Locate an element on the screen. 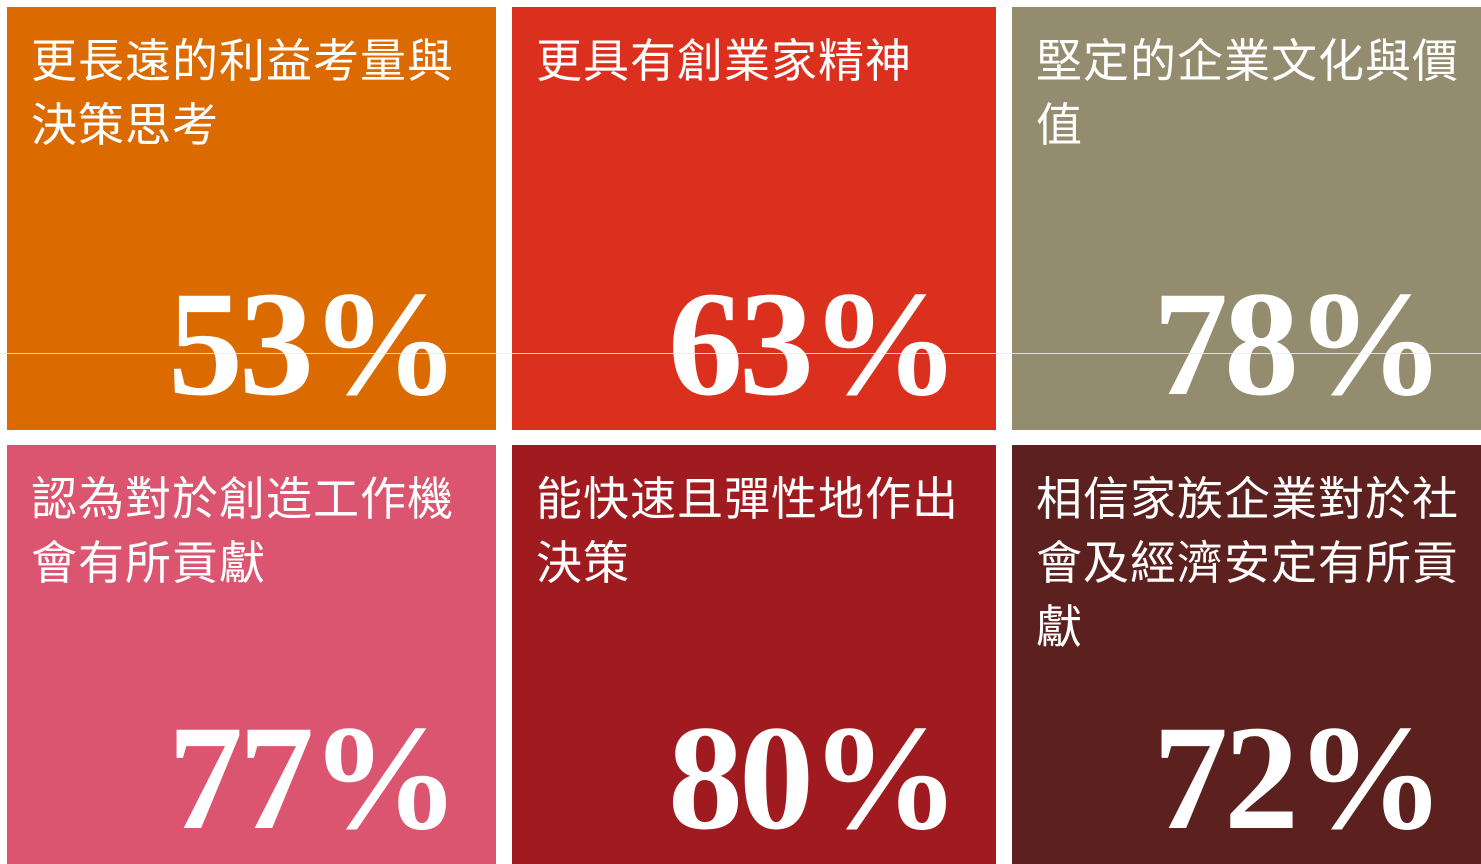 The height and width of the screenshot is (864, 1481). tile-value: 53% is located at coordinates (314, 344).